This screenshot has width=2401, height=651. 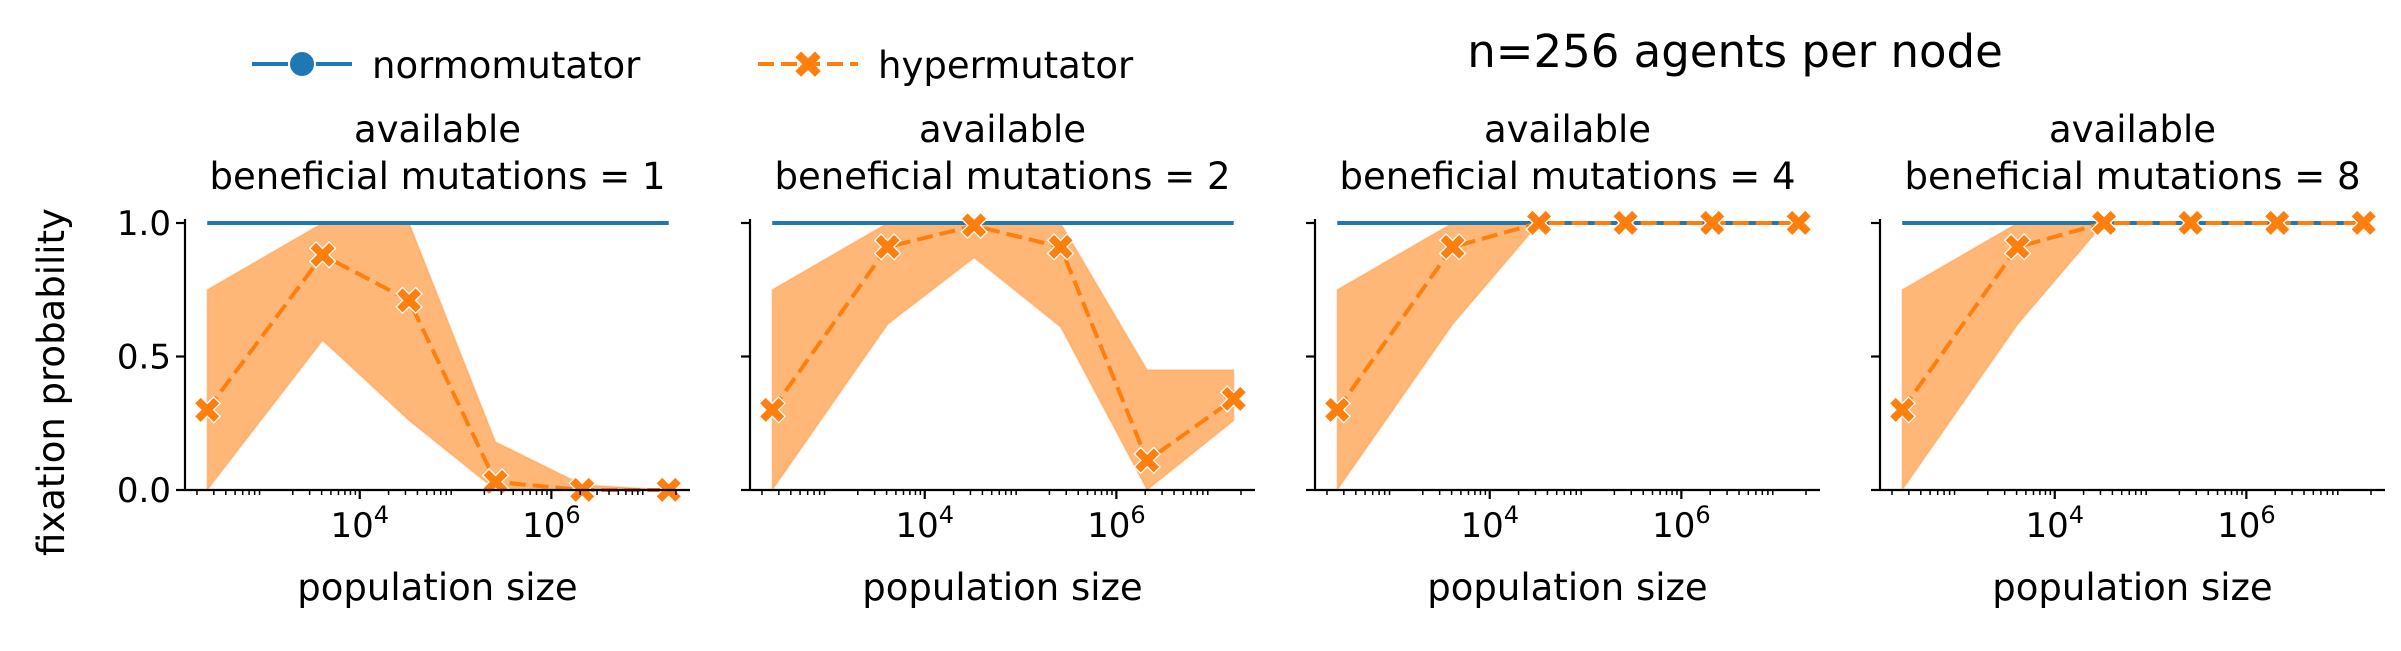 What do you see at coordinates (1568, 153) in the screenshot?
I see `panel-title: available beneficial mutations = 4` at bounding box center [1568, 153].